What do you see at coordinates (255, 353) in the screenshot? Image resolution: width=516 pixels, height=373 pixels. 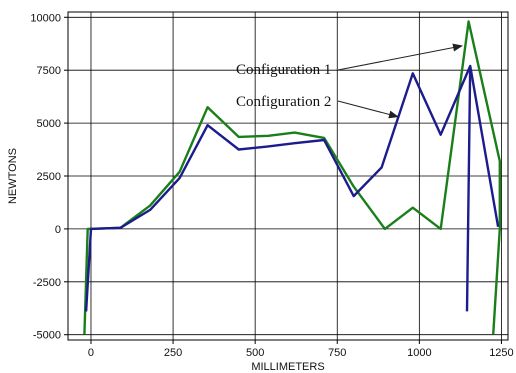 I see `x-tick-label: 500` at bounding box center [255, 353].